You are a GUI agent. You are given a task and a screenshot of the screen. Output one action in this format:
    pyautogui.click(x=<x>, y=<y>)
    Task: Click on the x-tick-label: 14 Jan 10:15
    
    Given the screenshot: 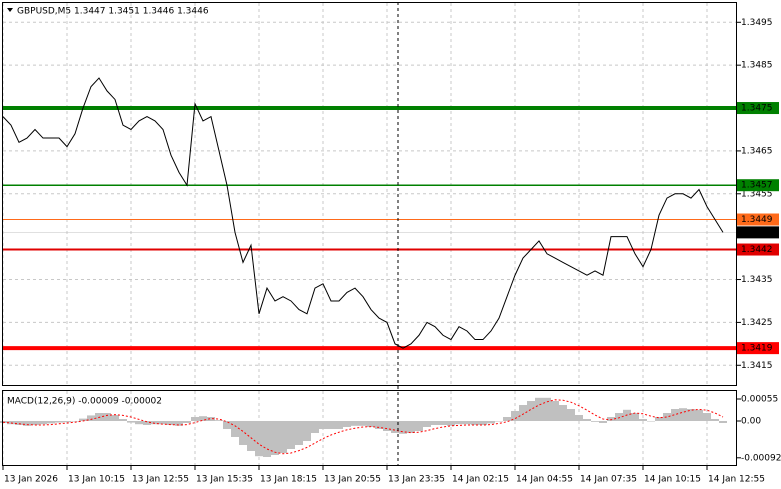 What is the action you would take?
    pyautogui.click(x=672, y=480)
    